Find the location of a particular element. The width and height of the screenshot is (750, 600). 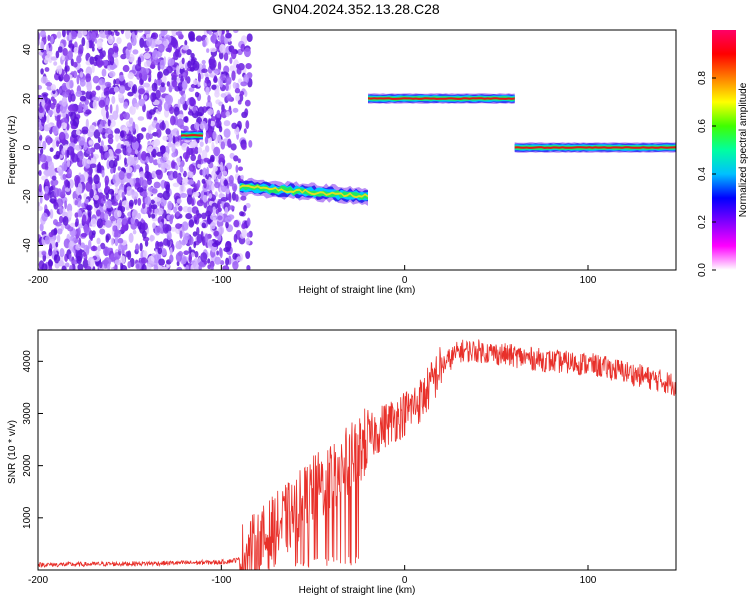

x-tick-label: 100 is located at coordinates (588, 580).